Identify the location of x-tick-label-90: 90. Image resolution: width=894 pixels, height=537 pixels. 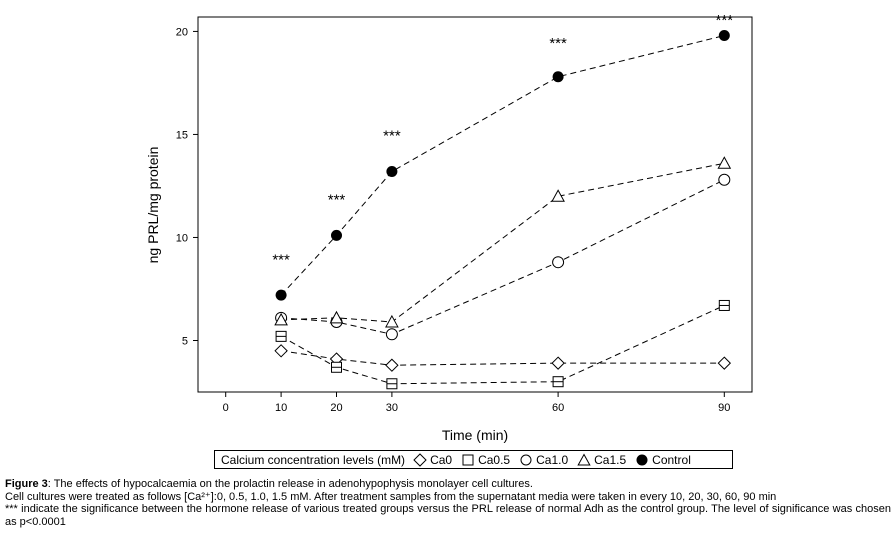
(724, 408).